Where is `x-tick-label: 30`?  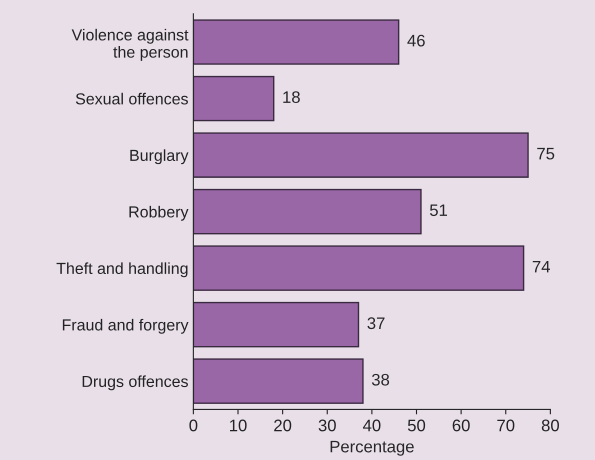
x-tick-label: 30 is located at coordinates (327, 426).